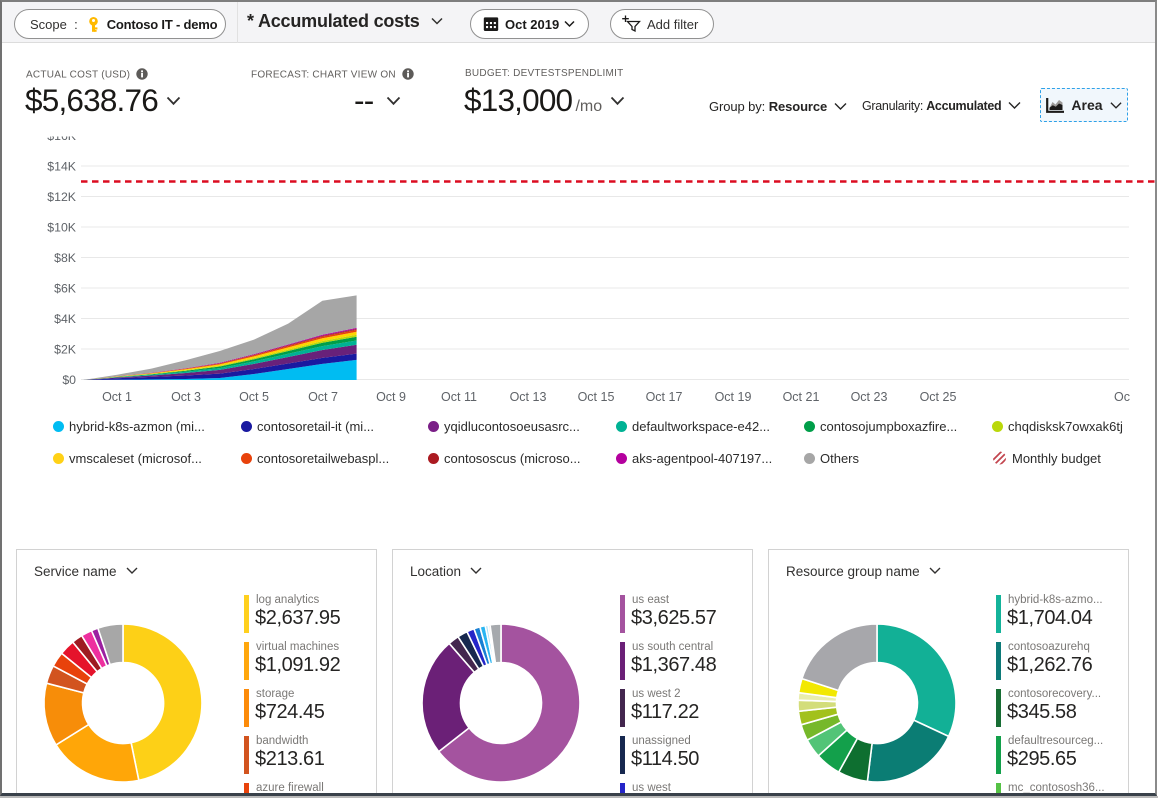  Describe the element at coordinates (117, 397) in the screenshot. I see `svg-text: Oct 1` at that location.